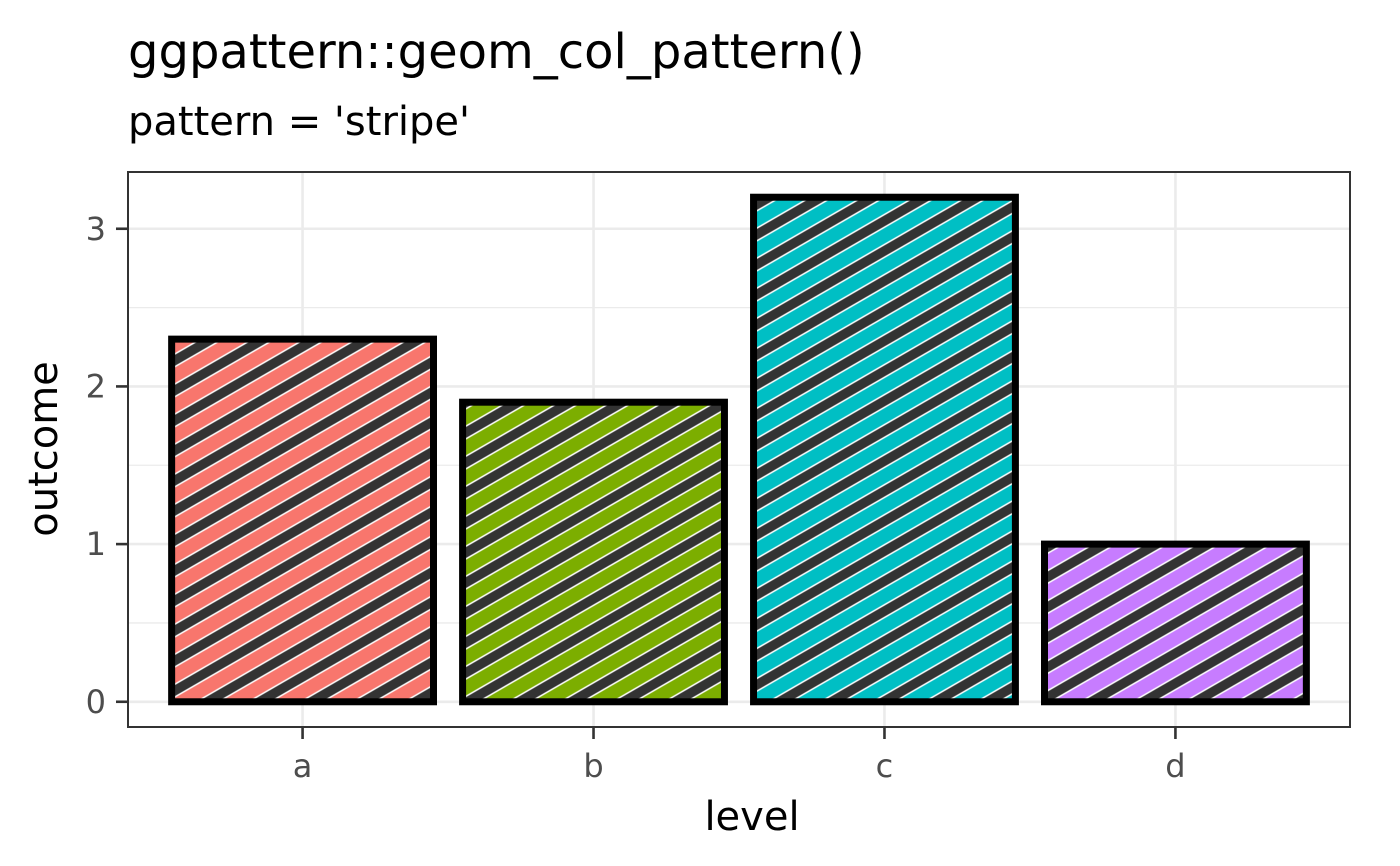 This screenshot has height=866, width=1400. I want to click on x-tick-label: d, so click(1175, 766).